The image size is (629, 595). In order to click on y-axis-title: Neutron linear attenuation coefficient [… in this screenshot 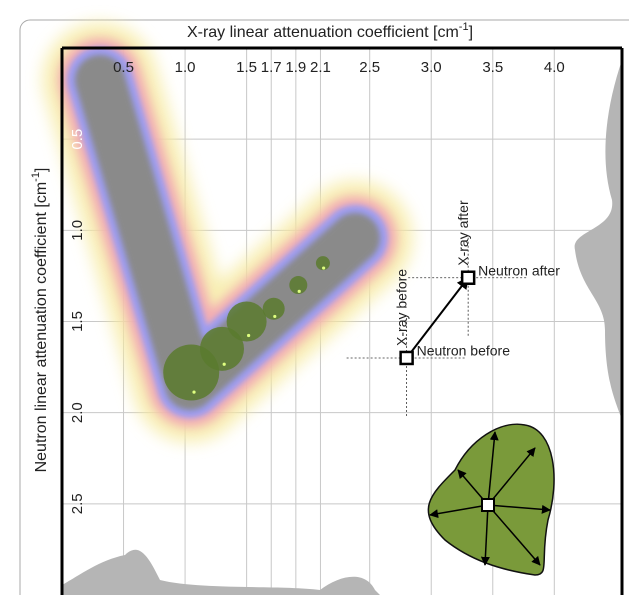, I will do `click(40, 320)`.